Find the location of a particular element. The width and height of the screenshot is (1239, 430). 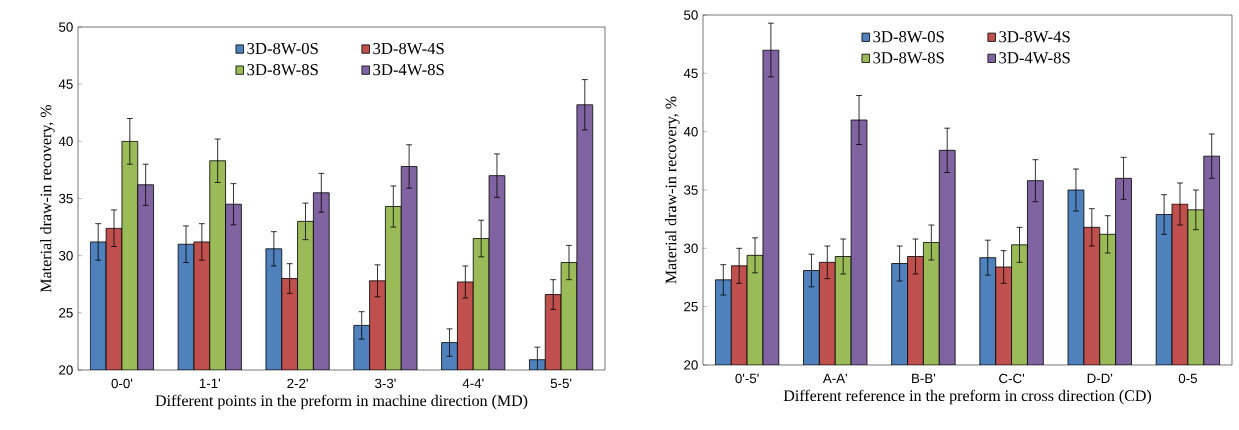

x-tick-label: 0-5 is located at coordinates (1187, 378).